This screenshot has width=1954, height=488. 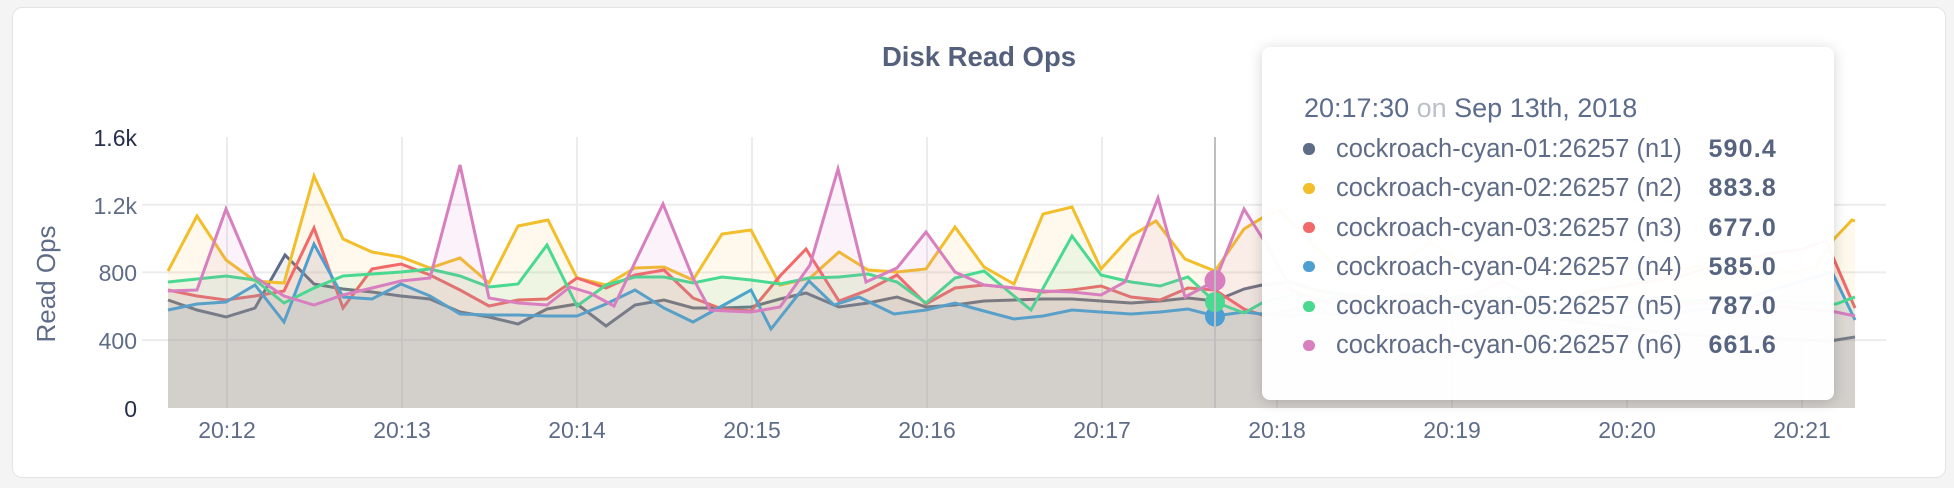 I want to click on svg-text: 20:15, so click(x=752, y=430).